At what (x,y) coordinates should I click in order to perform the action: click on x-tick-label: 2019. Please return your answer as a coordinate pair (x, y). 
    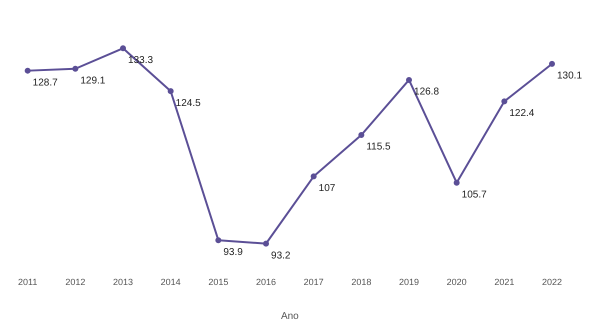
    Looking at the image, I should click on (409, 282).